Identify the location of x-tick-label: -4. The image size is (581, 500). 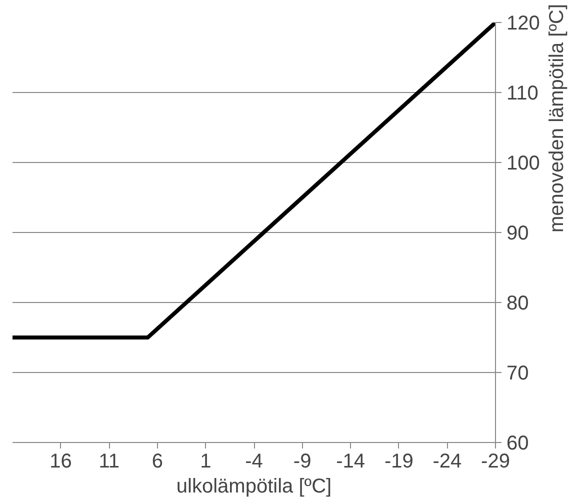
(254, 461).